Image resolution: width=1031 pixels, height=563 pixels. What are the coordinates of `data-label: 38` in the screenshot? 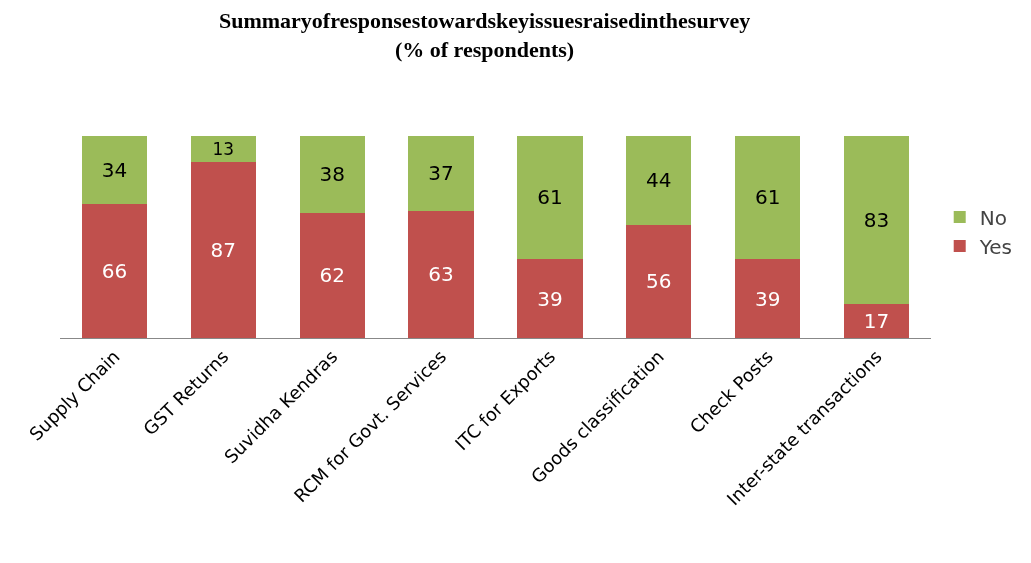 It's located at (332, 174).